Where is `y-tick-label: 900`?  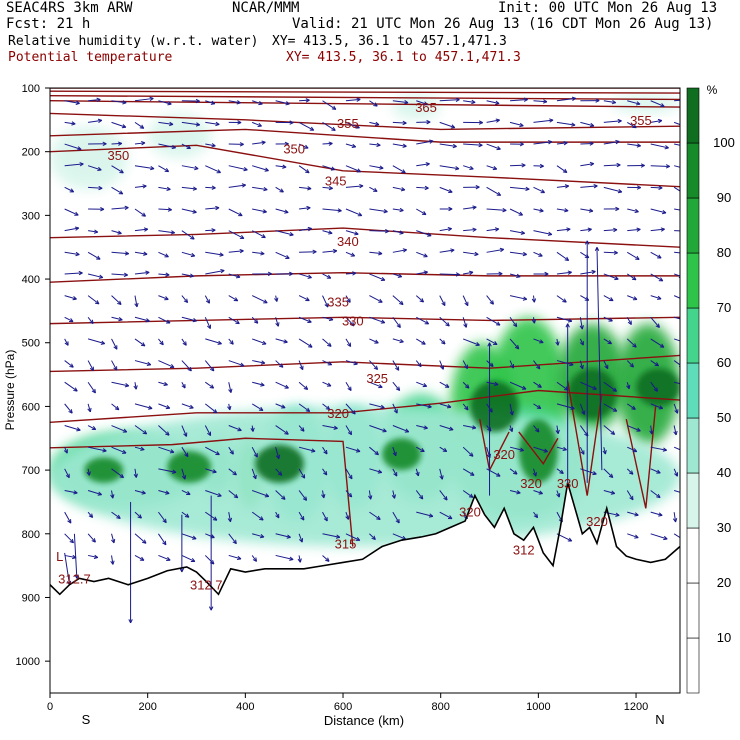 y-tick-label: 900 is located at coordinates (31, 598).